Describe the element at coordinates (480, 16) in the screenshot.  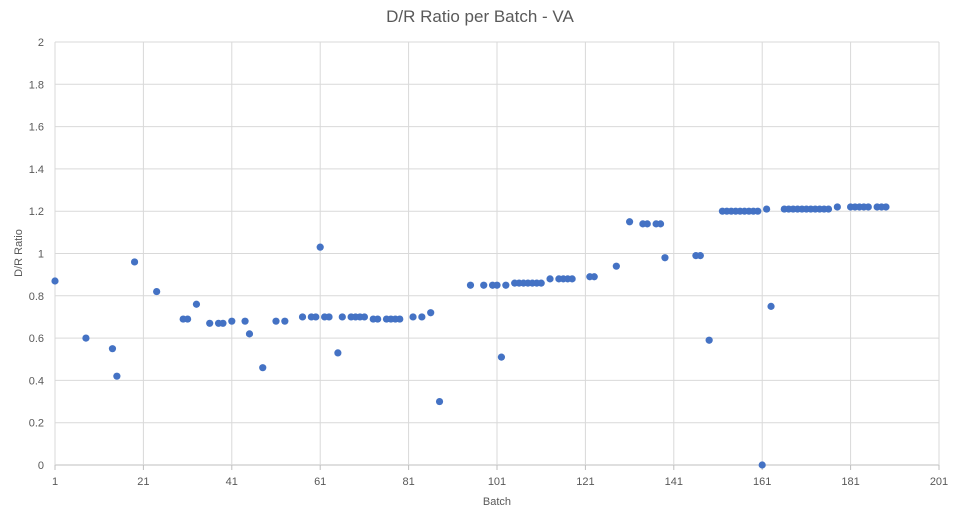
I see `chart-title: D/R Ratio per Batch - VA` at that location.